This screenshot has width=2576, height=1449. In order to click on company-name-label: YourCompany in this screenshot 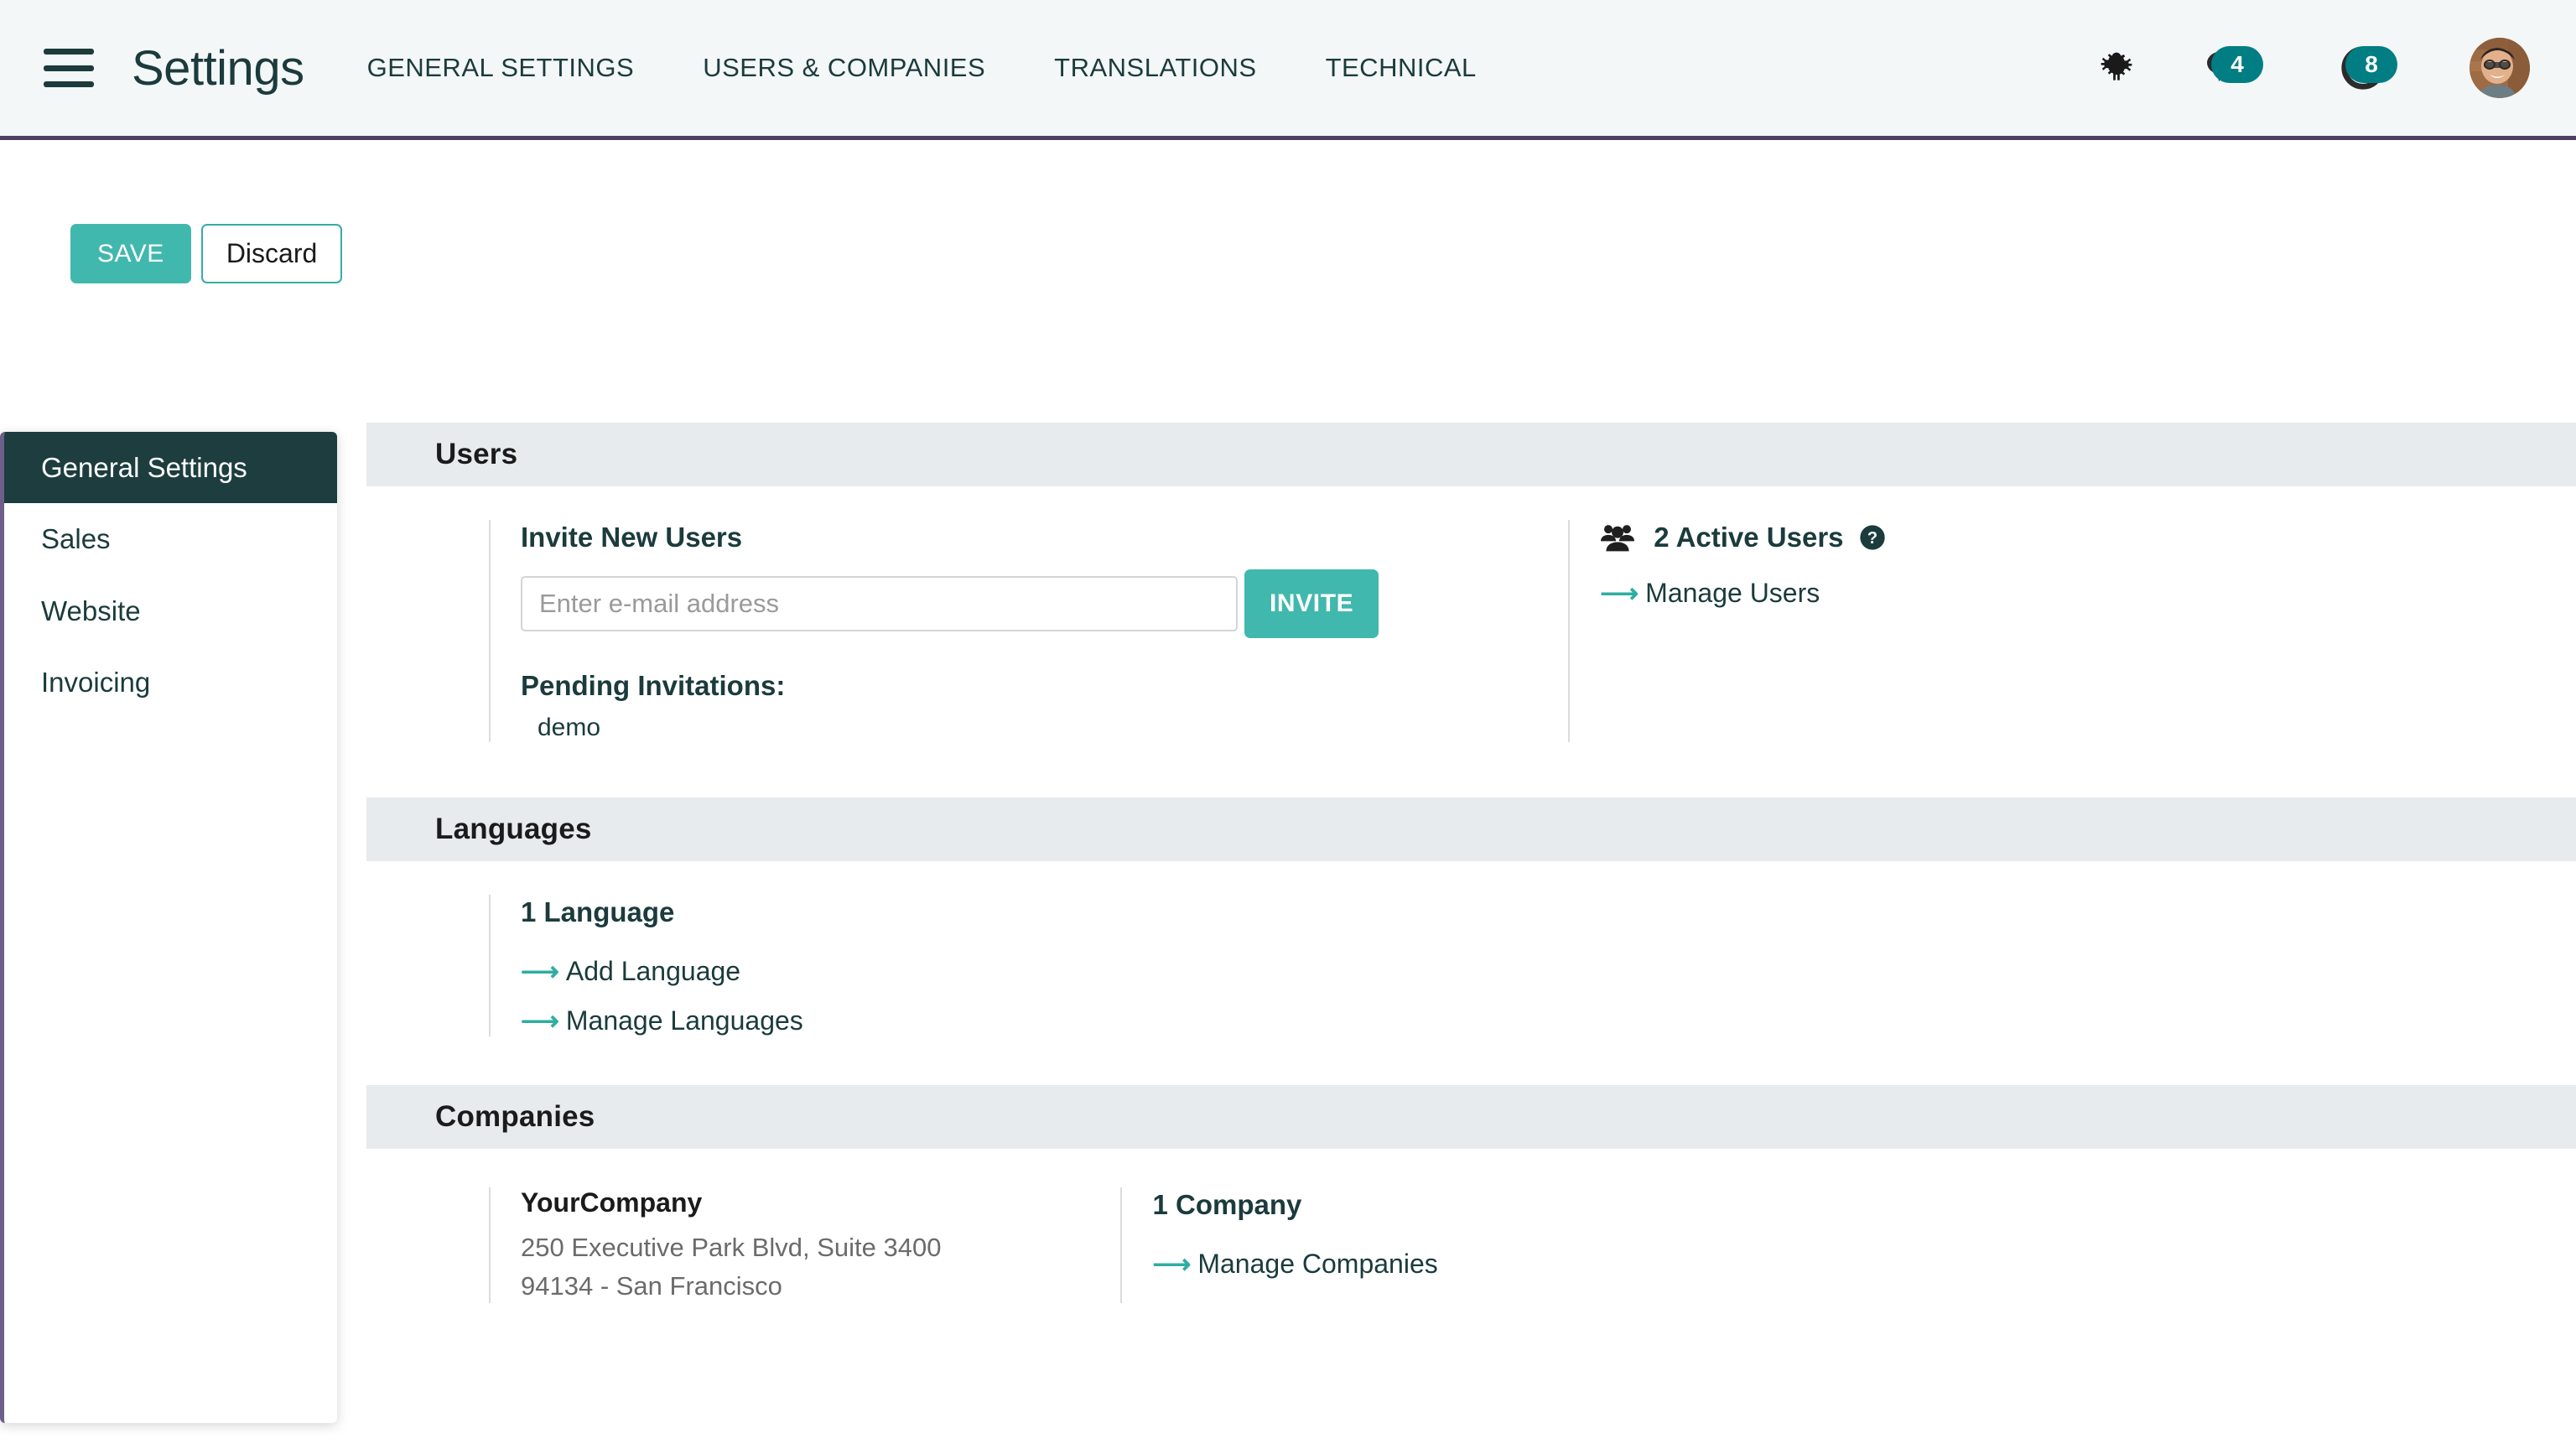, I will do `click(612, 1202)`.